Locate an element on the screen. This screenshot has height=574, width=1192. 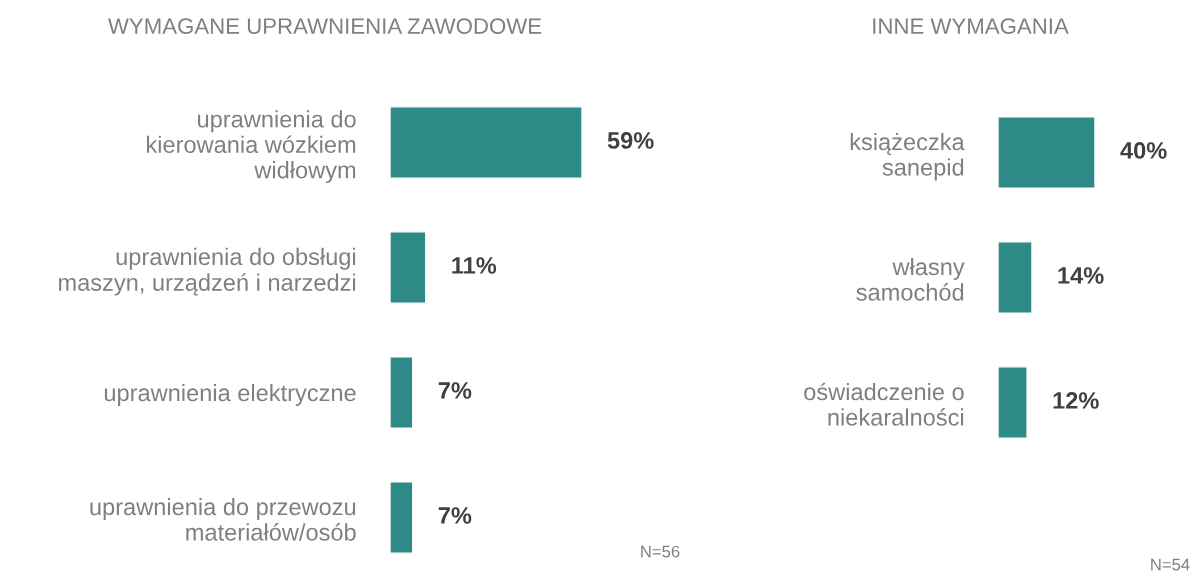
y-tick-label: własny samochód is located at coordinates (910, 279).